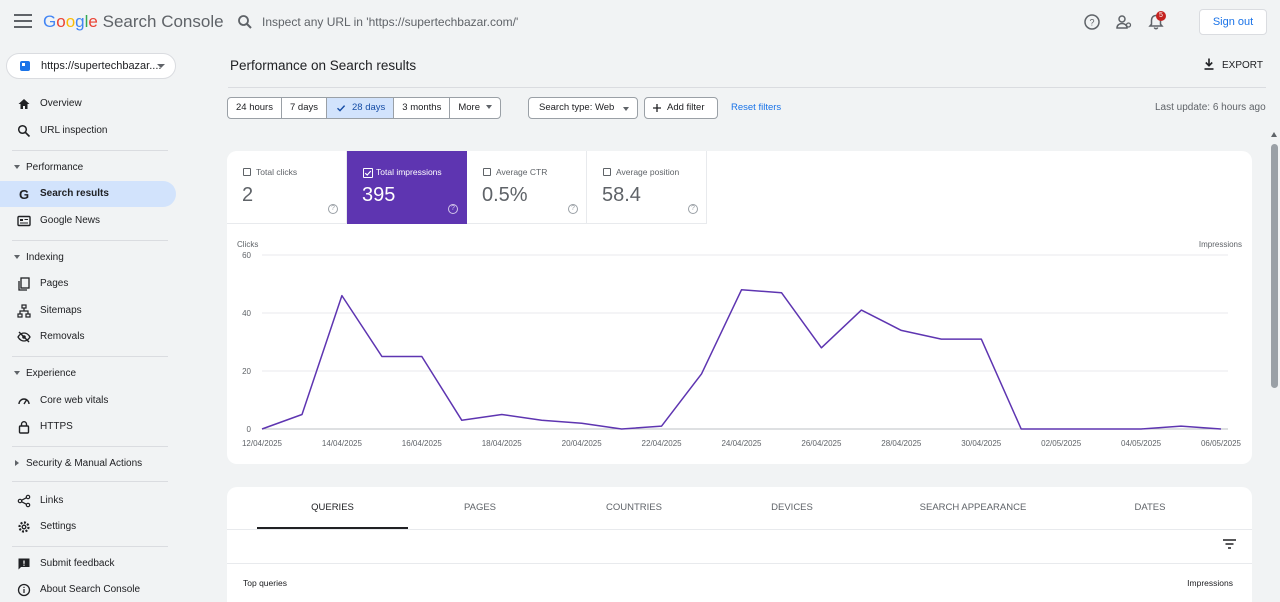 The image size is (1280, 602). Describe the element at coordinates (1233, 22) in the screenshot. I see `sign-out-button: Sign out` at that location.